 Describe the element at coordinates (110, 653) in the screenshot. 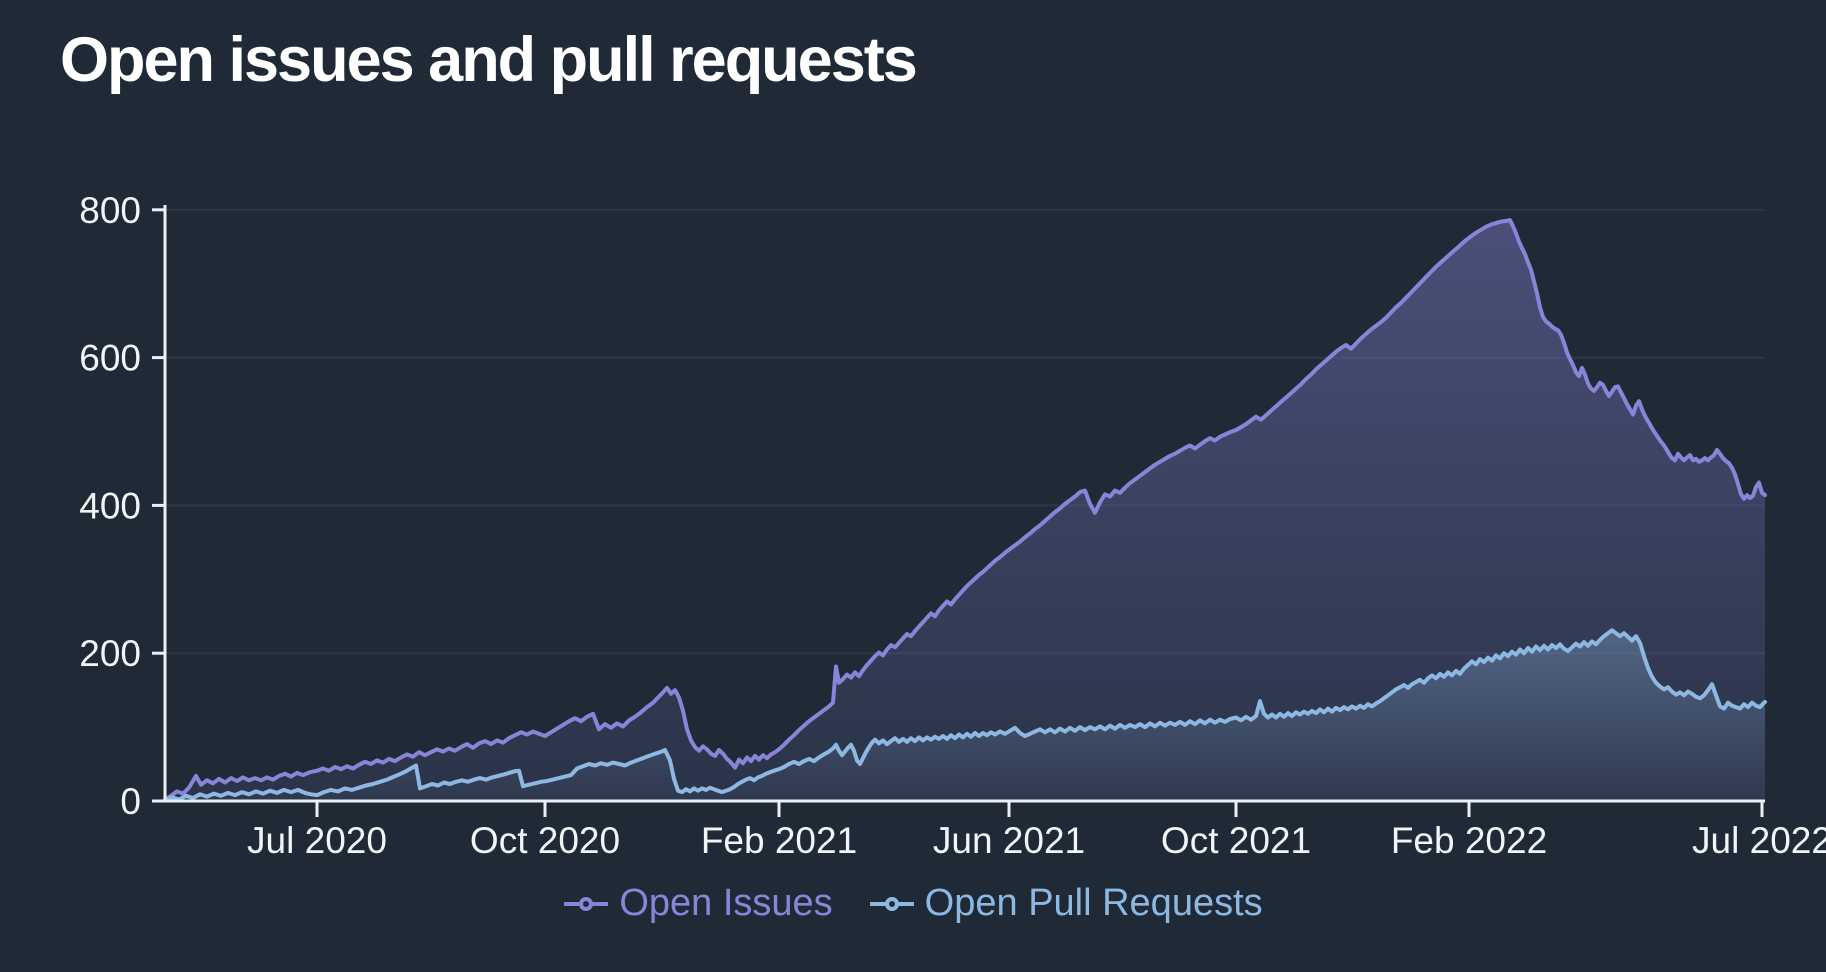

I see `y-tick-label: 200` at that location.